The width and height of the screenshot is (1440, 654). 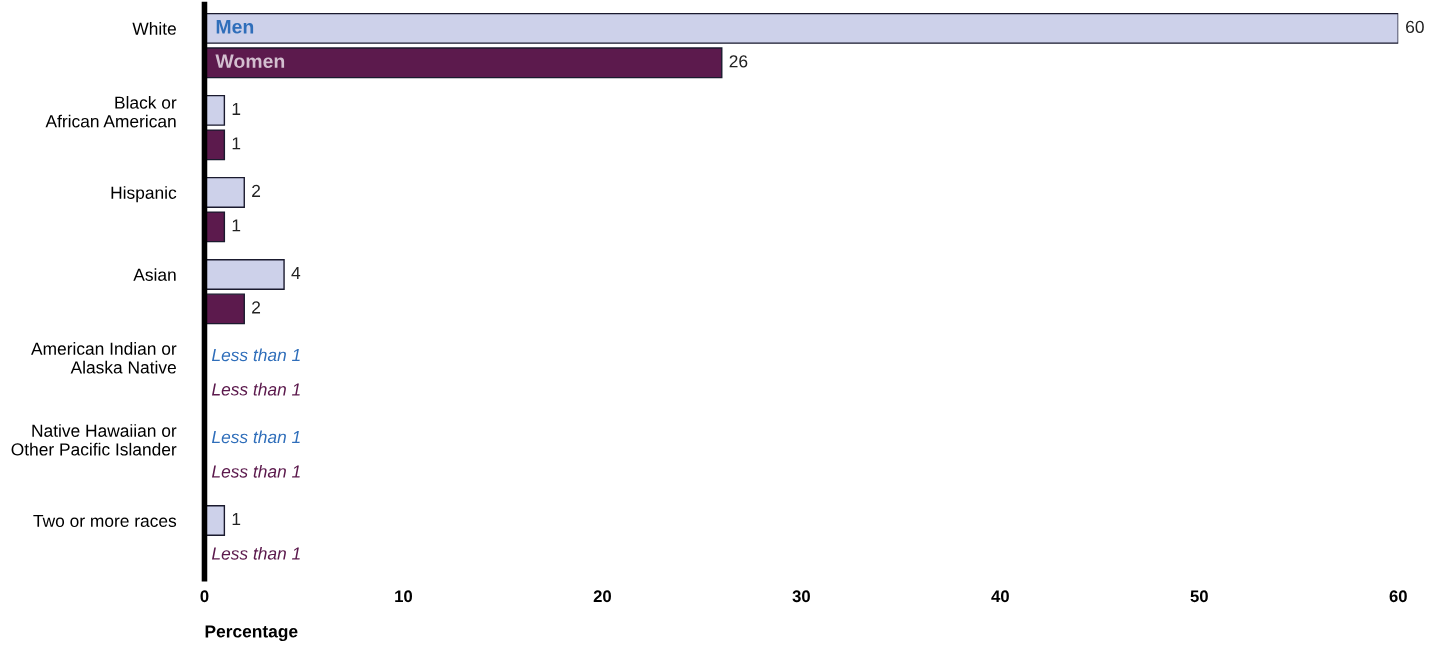 What do you see at coordinates (602, 596) in the screenshot?
I see `x-tick-label: 20` at bounding box center [602, 596].